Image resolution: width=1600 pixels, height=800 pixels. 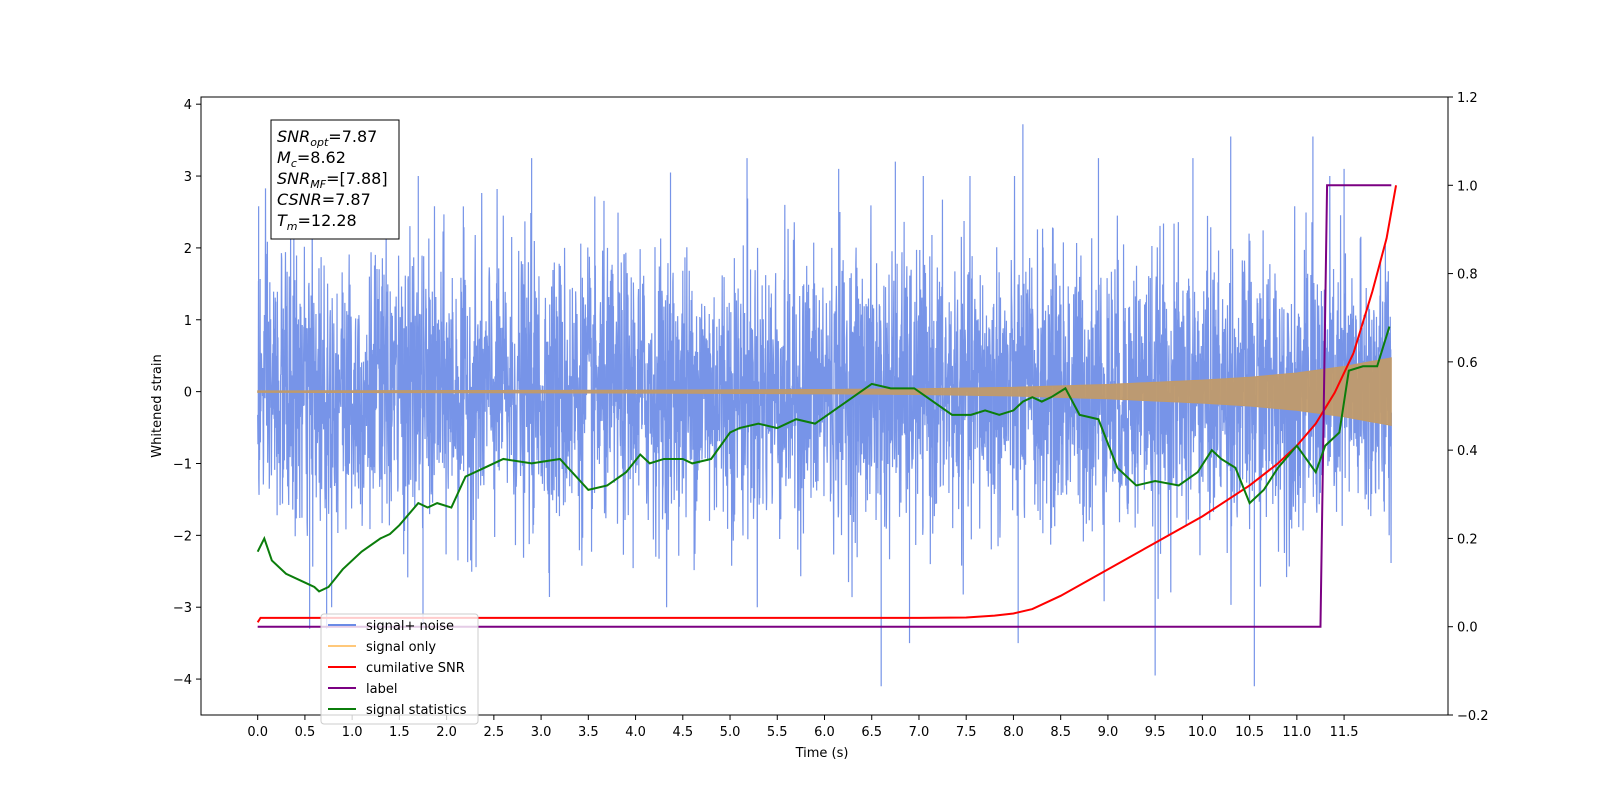 I want to click on y-tick-label: 0, so click(x=188, y=393).